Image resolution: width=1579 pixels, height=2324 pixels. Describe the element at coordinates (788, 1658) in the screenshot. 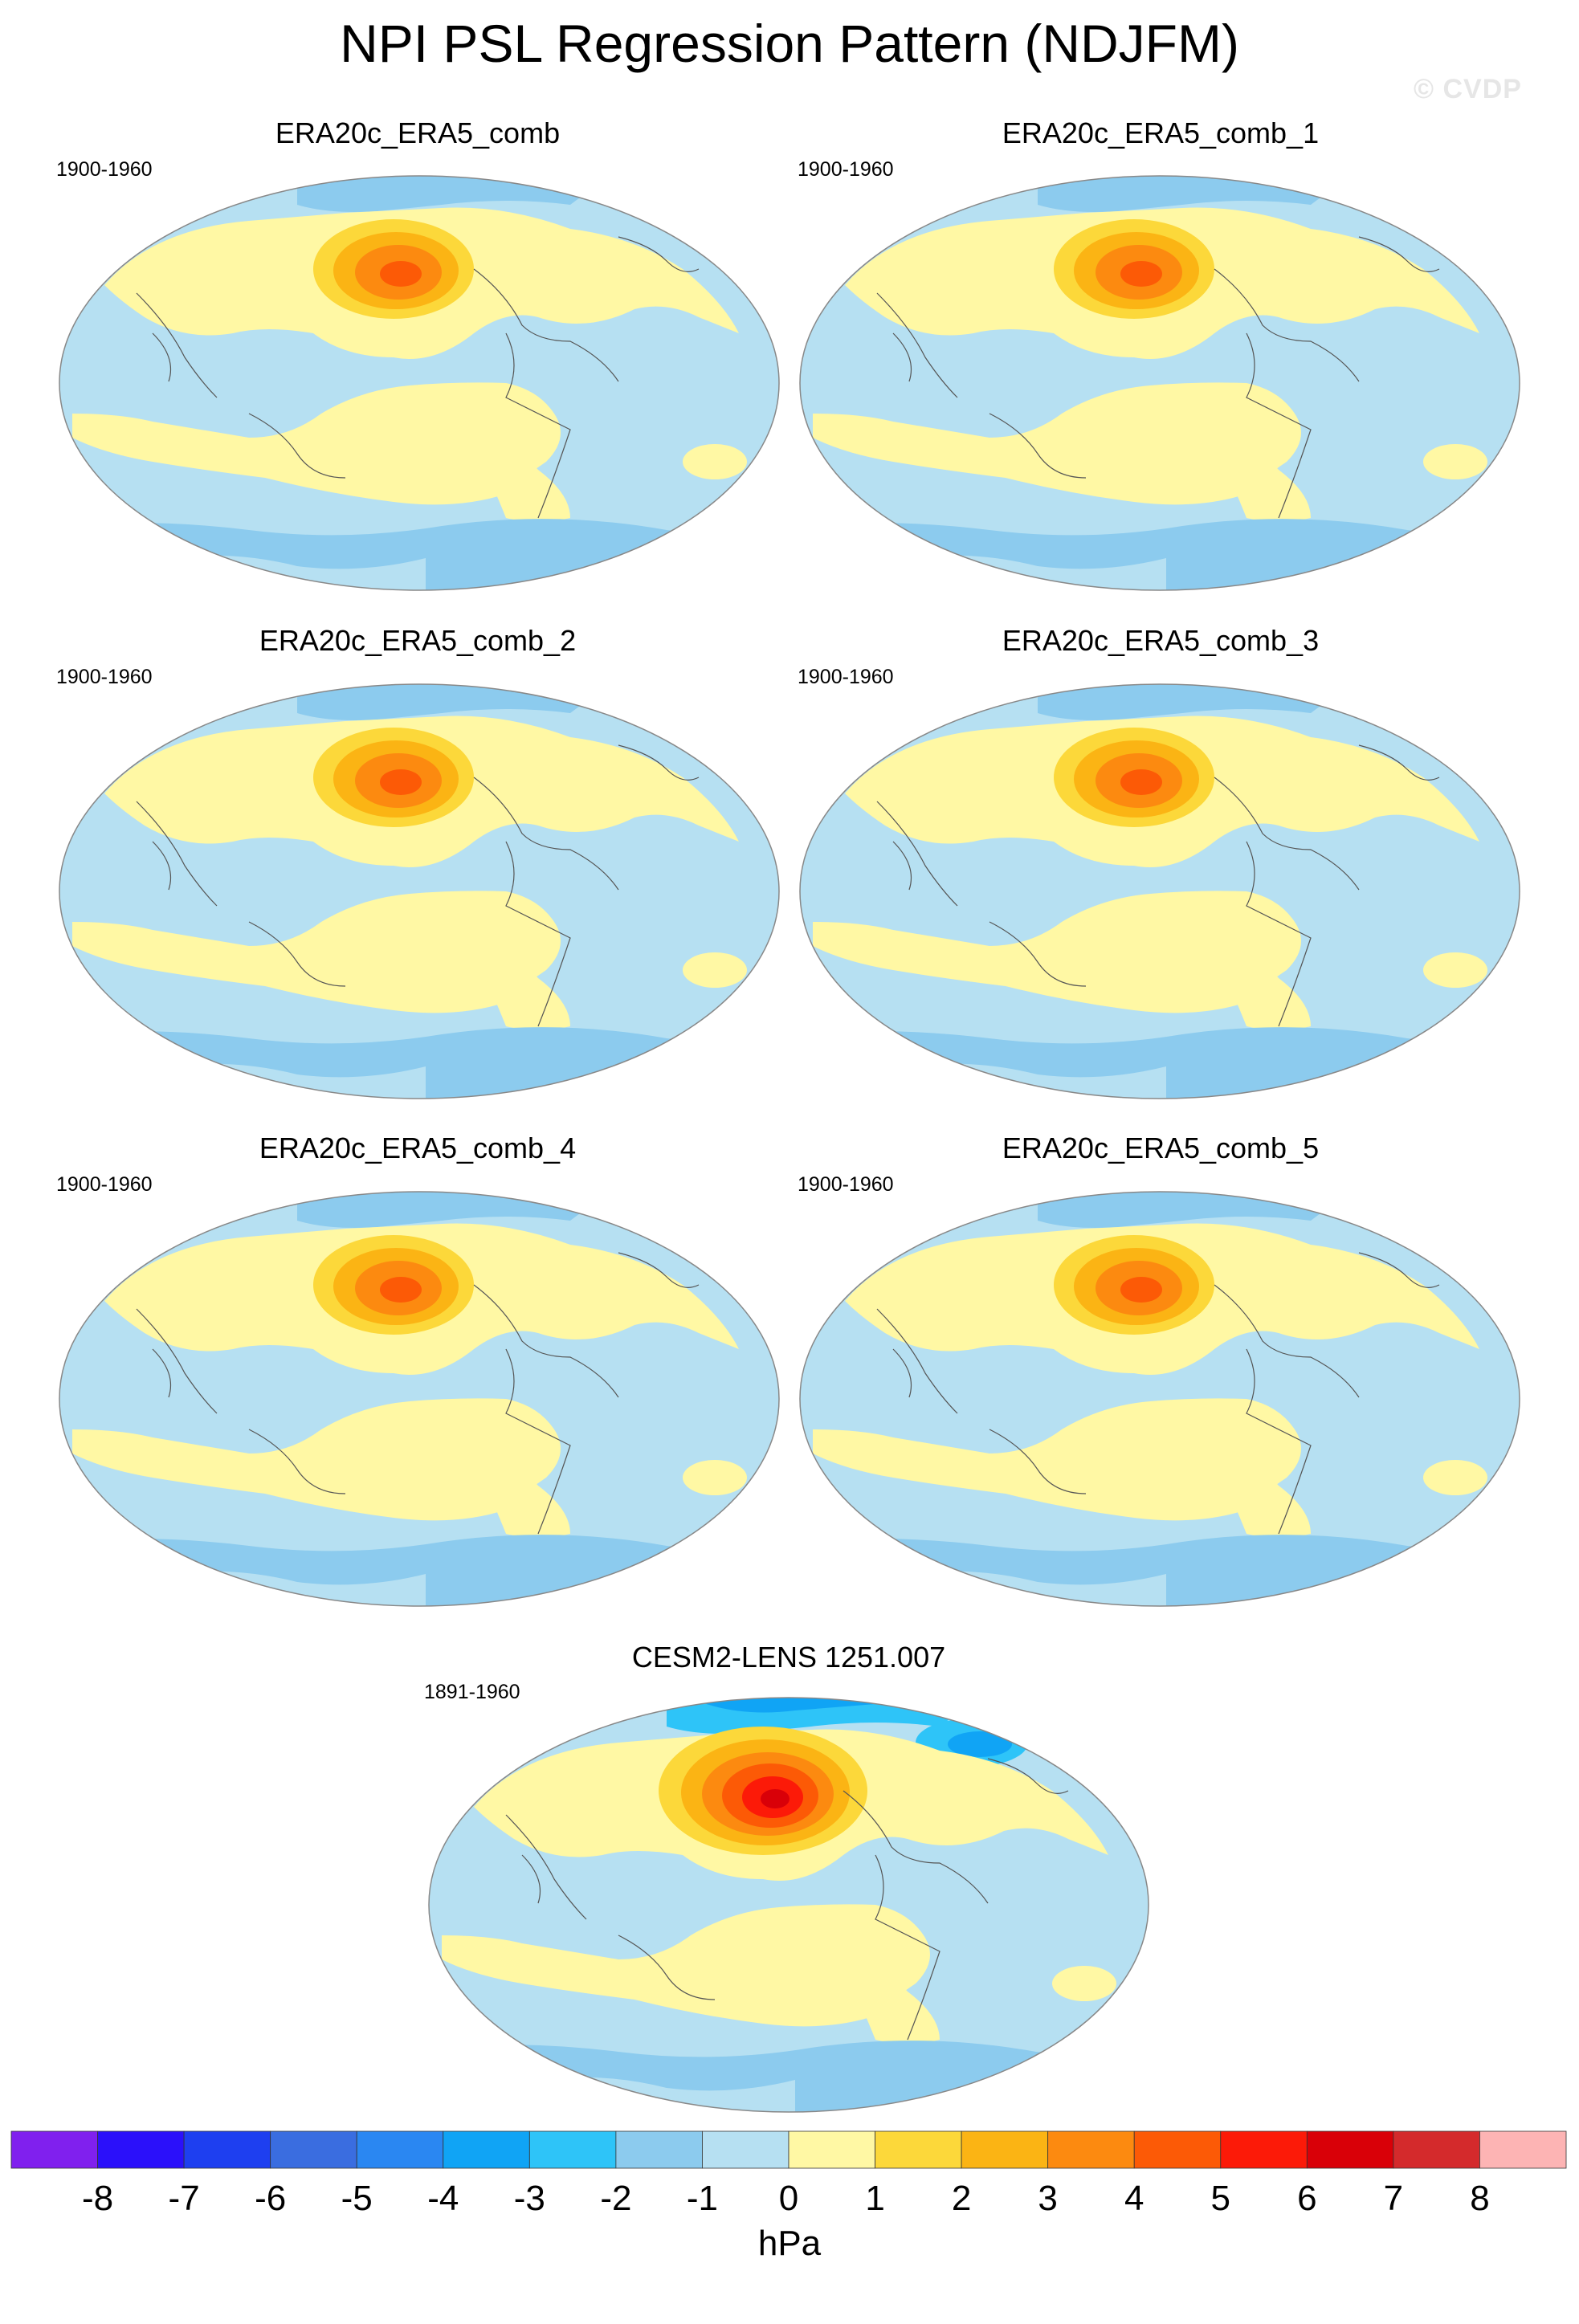

I see `panel-title-7: CESM2-LENS 1251.007` at that location.